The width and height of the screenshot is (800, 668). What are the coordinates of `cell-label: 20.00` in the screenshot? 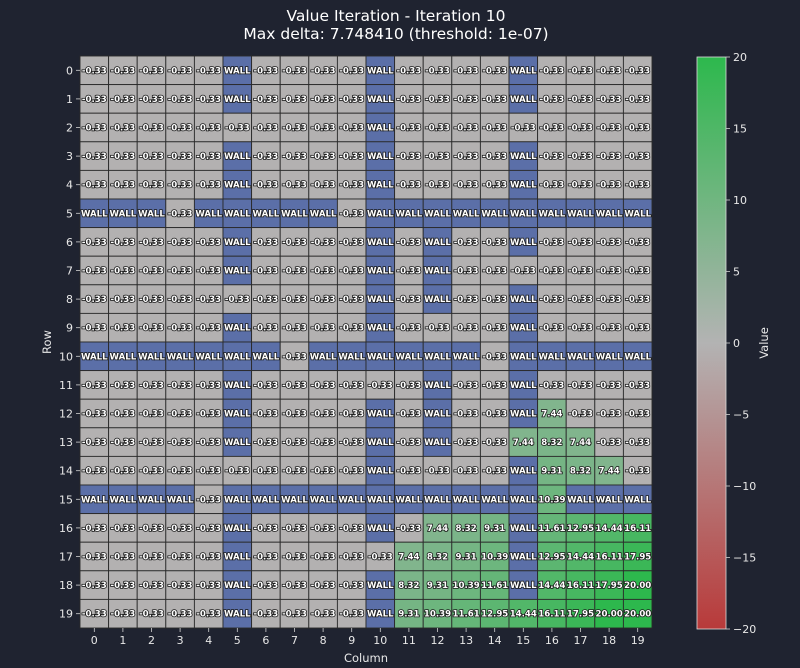 It's located at (609, 615).